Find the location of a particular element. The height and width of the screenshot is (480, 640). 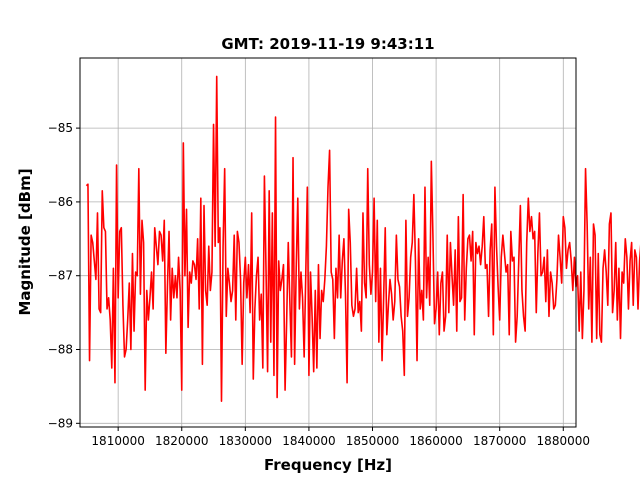

y-tick-label: −87 is located at coordinates (60, 276).